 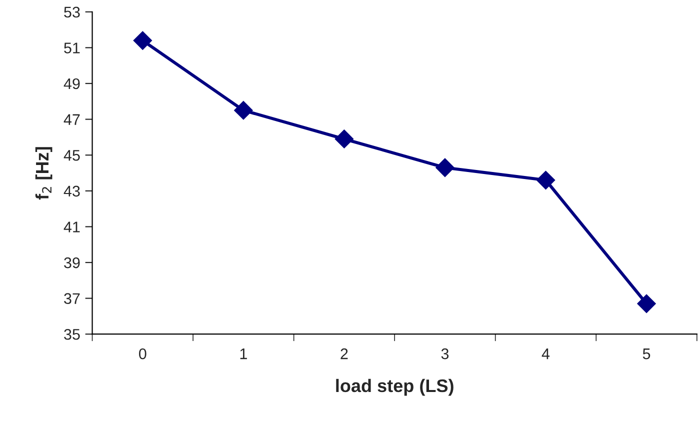 I want to click on x-tick-label: 1, so click(x=243, y=354).